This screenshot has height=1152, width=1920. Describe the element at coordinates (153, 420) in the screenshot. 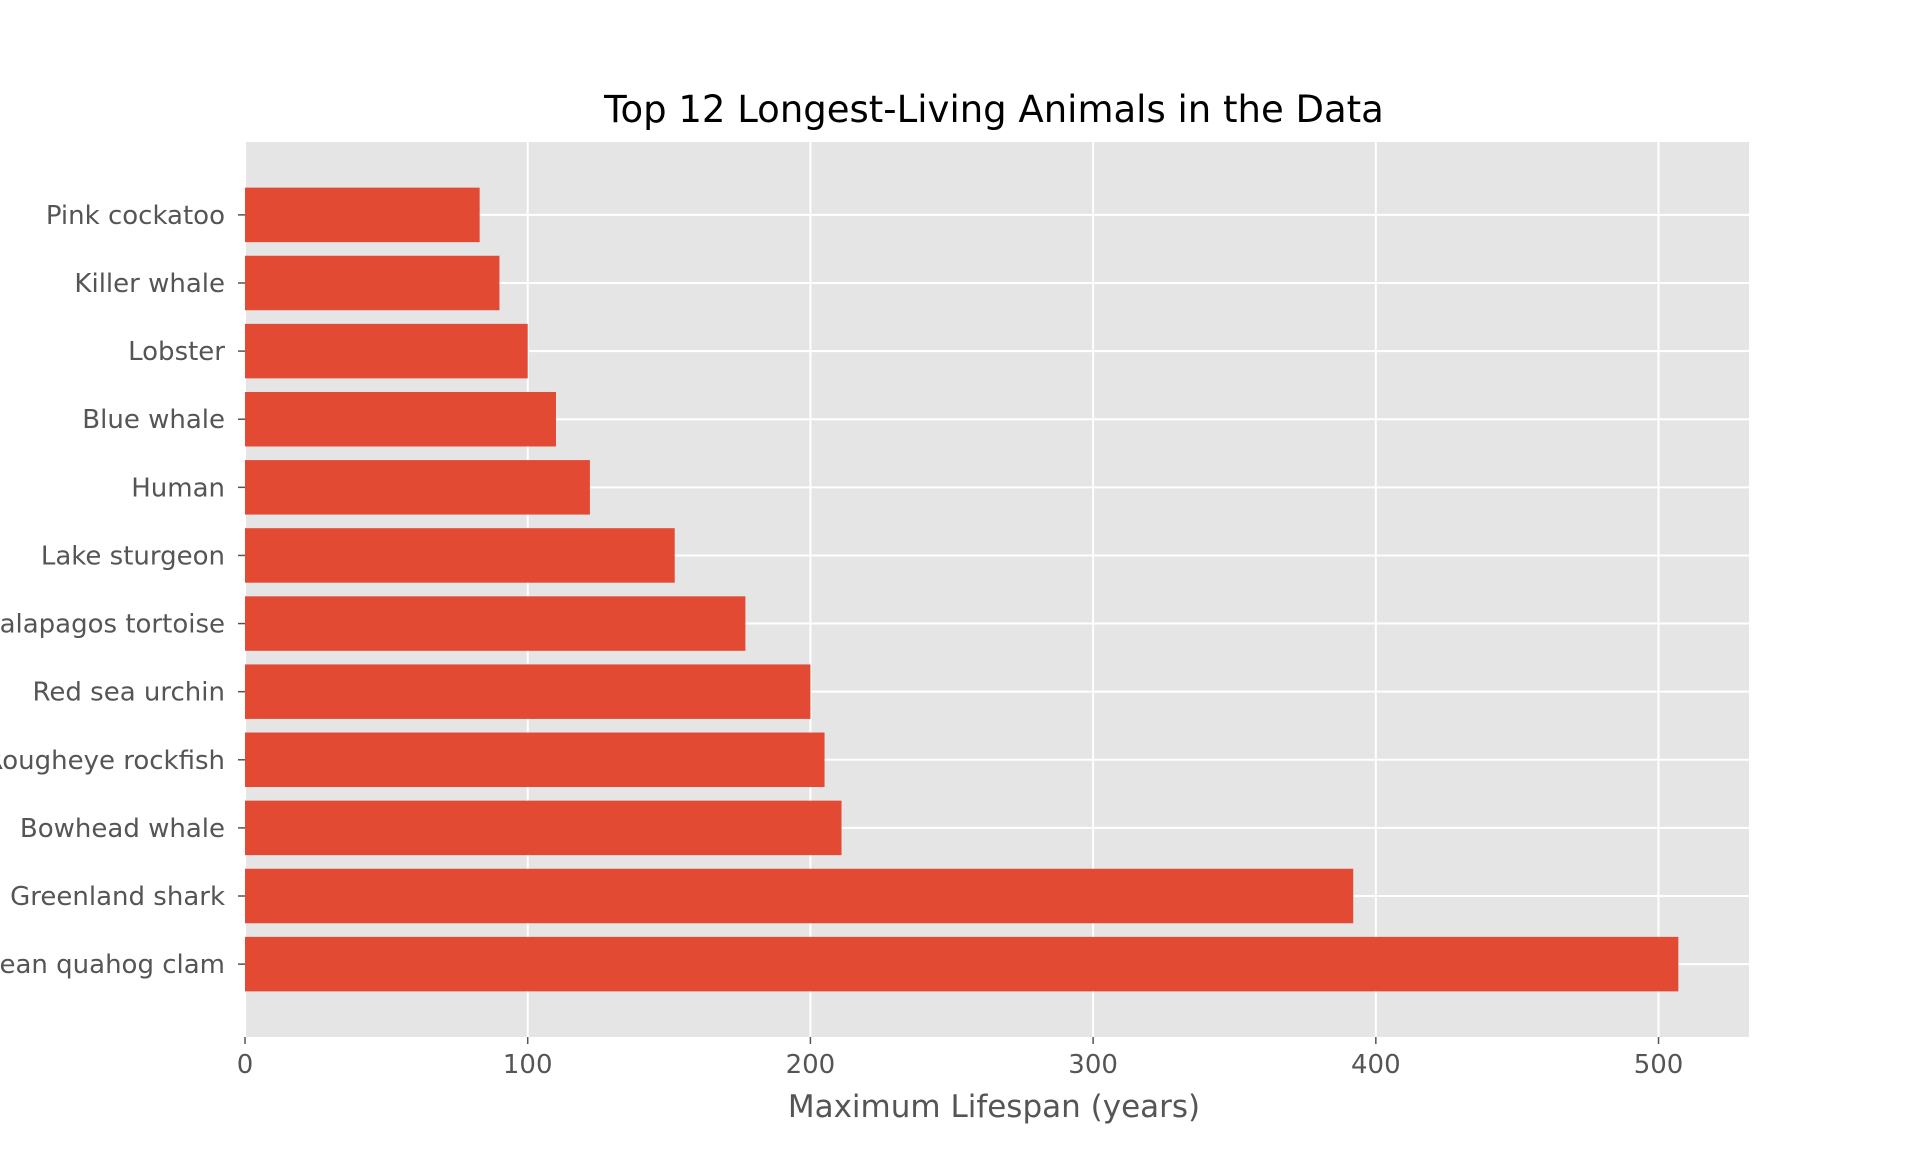

I see `y-tick-label: Blue whale` at that location.